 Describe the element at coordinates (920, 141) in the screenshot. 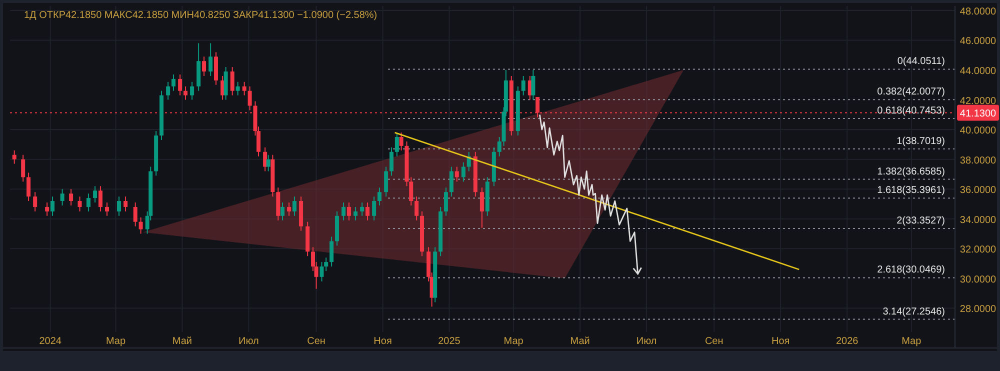

I see `ref-line-label: 1(38.7019)` at that location.